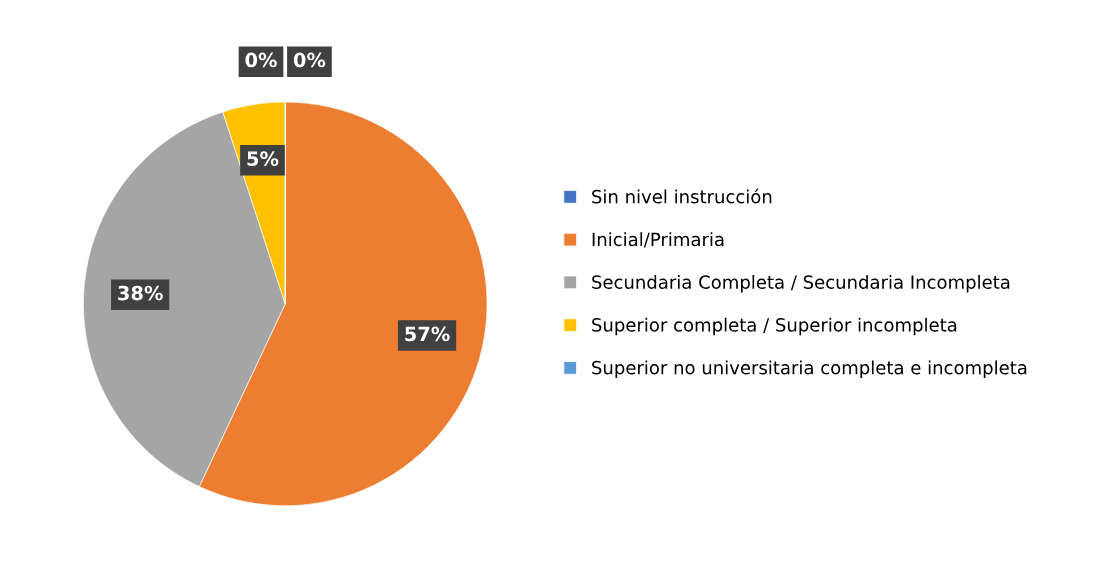  I want to click on legend-label: Inicial/Primaria, so click(658, 240).